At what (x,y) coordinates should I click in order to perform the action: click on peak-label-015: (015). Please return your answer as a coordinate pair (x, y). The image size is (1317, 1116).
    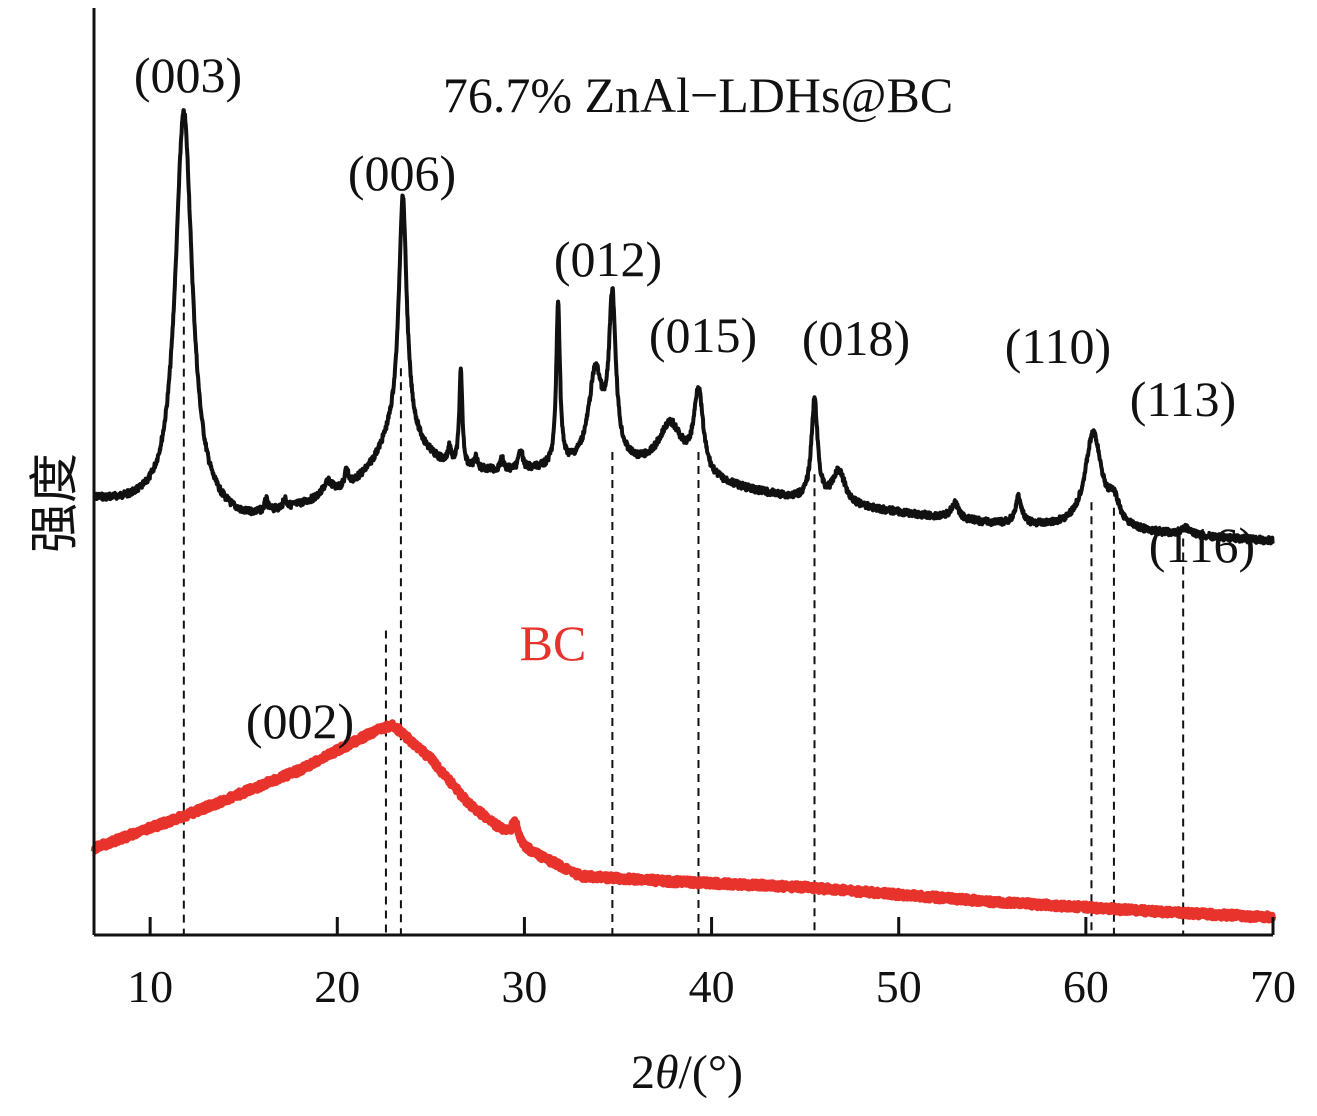
    Looking at the image, I should click on (703, 335).